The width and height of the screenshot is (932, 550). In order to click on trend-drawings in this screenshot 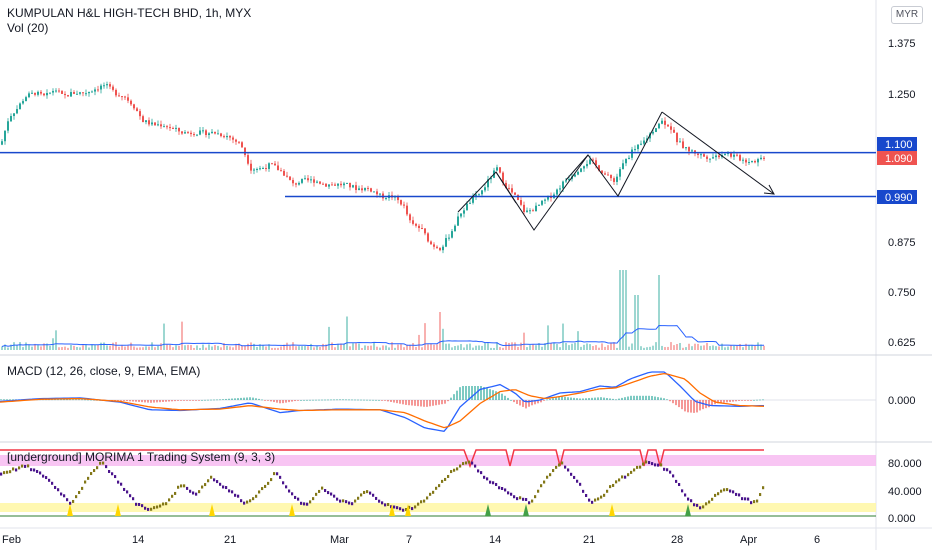, I will do `click(616, 171)`.